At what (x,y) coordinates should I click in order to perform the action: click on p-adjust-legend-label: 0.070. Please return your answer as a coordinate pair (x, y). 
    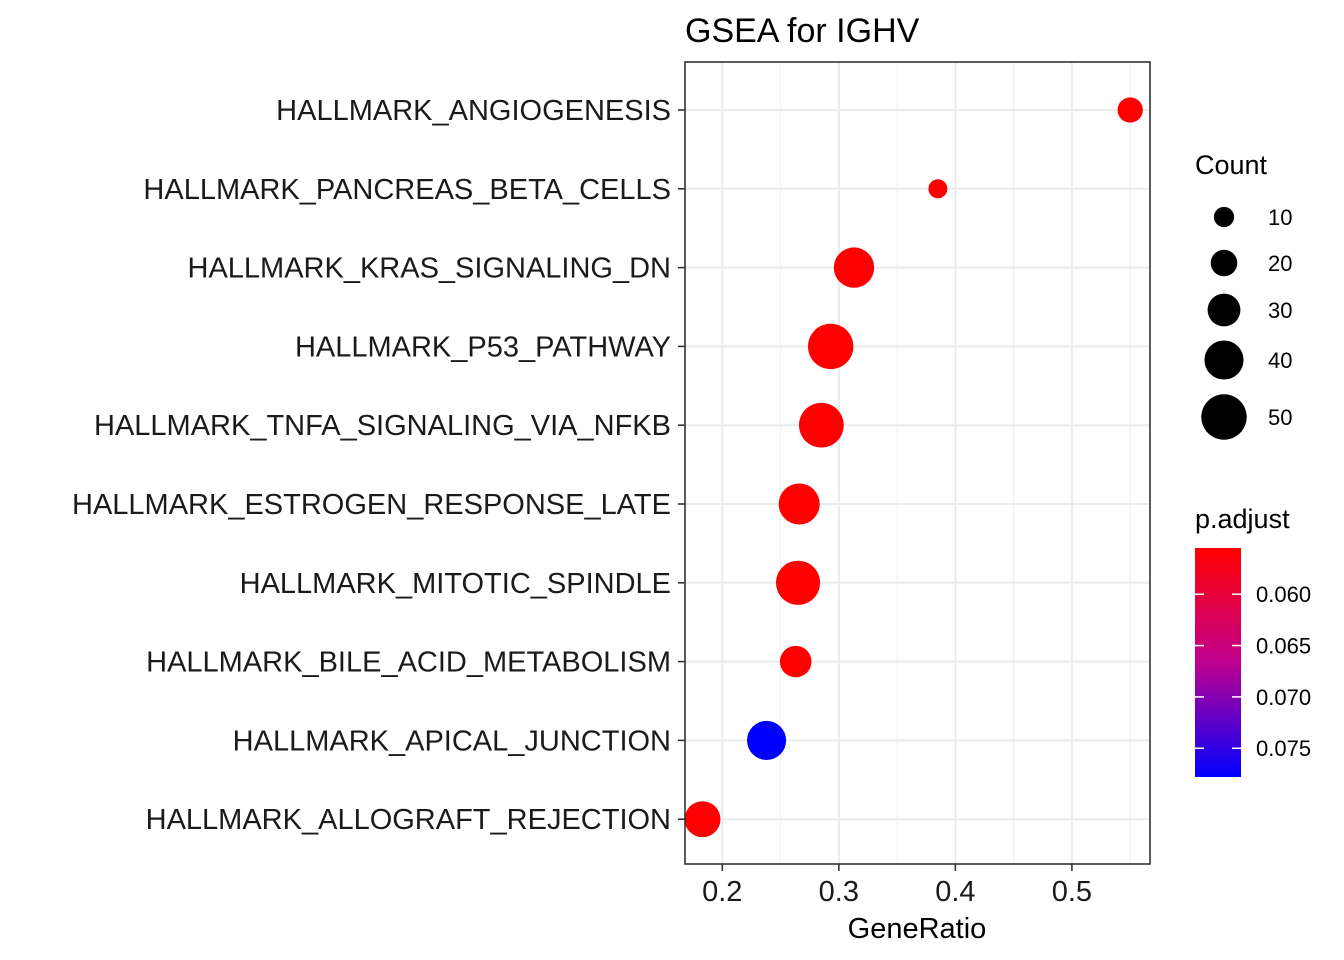
    Looking at the image, I should click on (1283, 697).